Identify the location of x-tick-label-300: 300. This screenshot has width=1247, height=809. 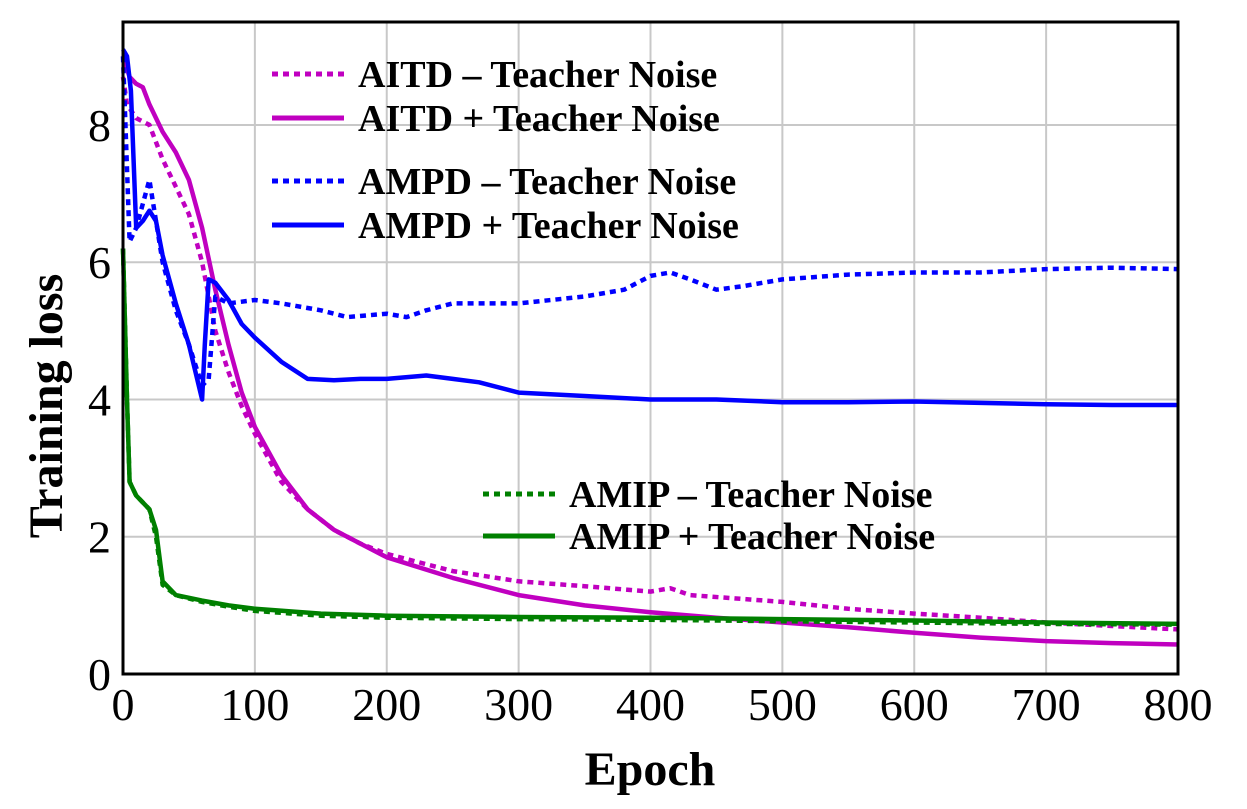
(518, 704).